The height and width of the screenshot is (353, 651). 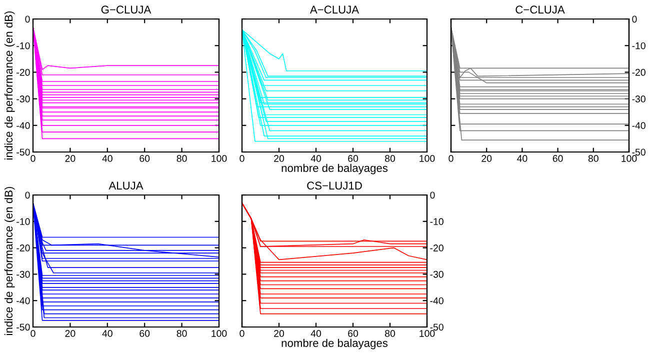 I want to click on chart-title: CS−LUJ1D, so click(x=334, y=186).